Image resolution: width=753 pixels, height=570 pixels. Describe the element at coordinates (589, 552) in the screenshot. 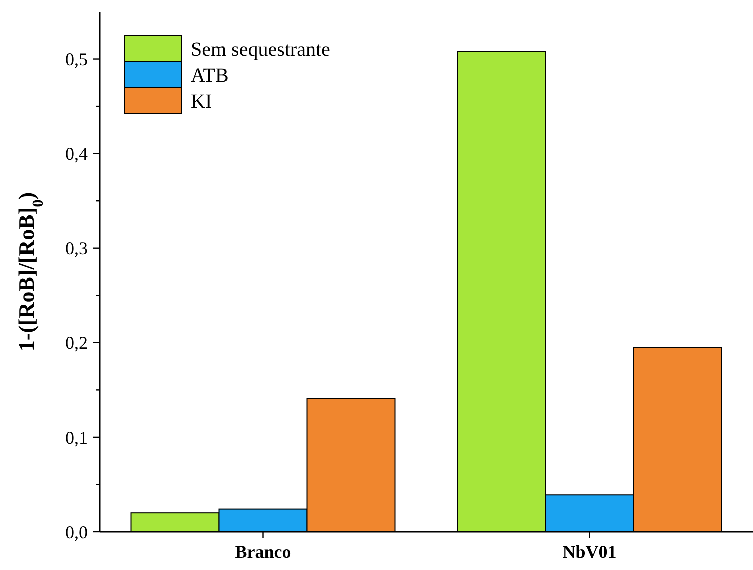

I see `x-tick-label: NbV01` at that location.